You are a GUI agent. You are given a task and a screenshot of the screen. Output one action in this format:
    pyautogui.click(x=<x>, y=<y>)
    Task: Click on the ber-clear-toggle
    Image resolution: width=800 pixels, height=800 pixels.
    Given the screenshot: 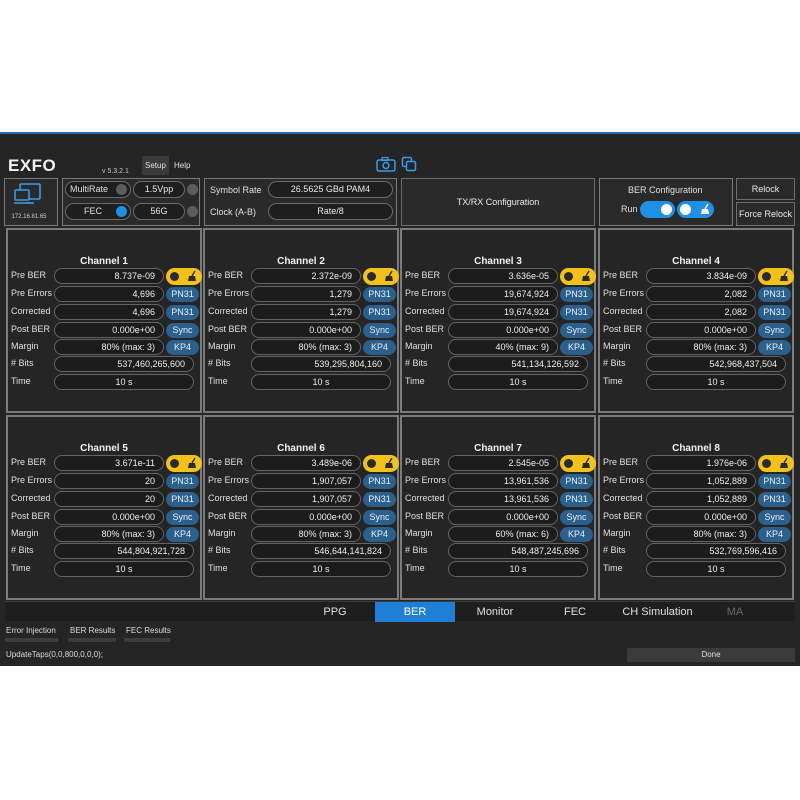 What is the action you would take?
    pyautogui.click(x=695, y=209)
    